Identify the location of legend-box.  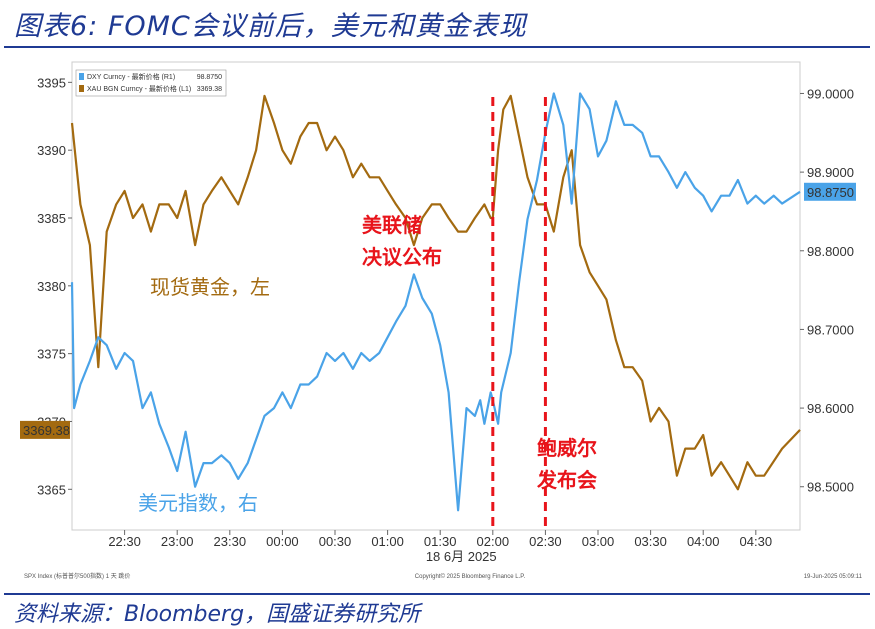
(151, 83).